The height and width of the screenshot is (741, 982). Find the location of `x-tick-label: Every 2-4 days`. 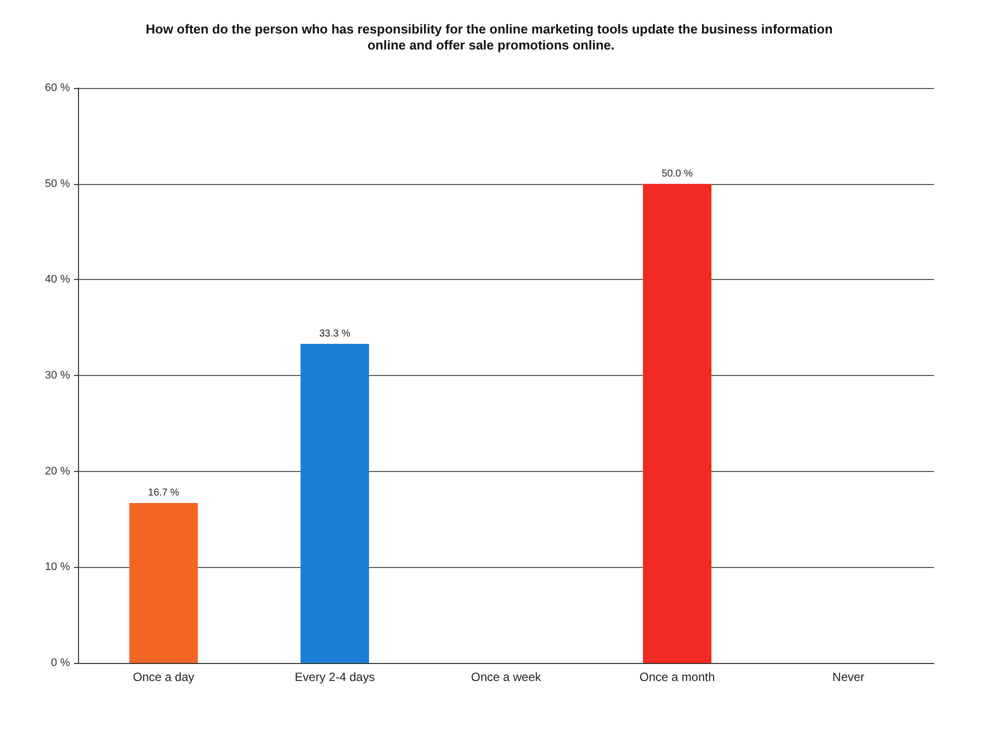

x-tick-label: Every 2-4 days is located at coordinates (334, 677).